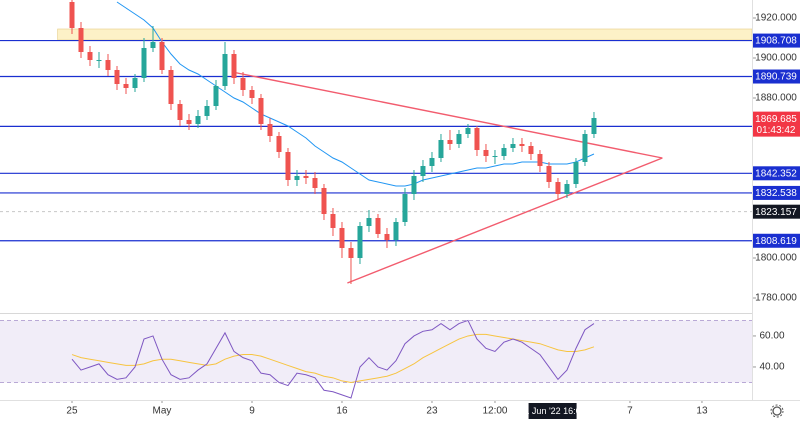 The image size is (800, 423). I want to click on y-tick-label: 1900.000, so click(776, 58).